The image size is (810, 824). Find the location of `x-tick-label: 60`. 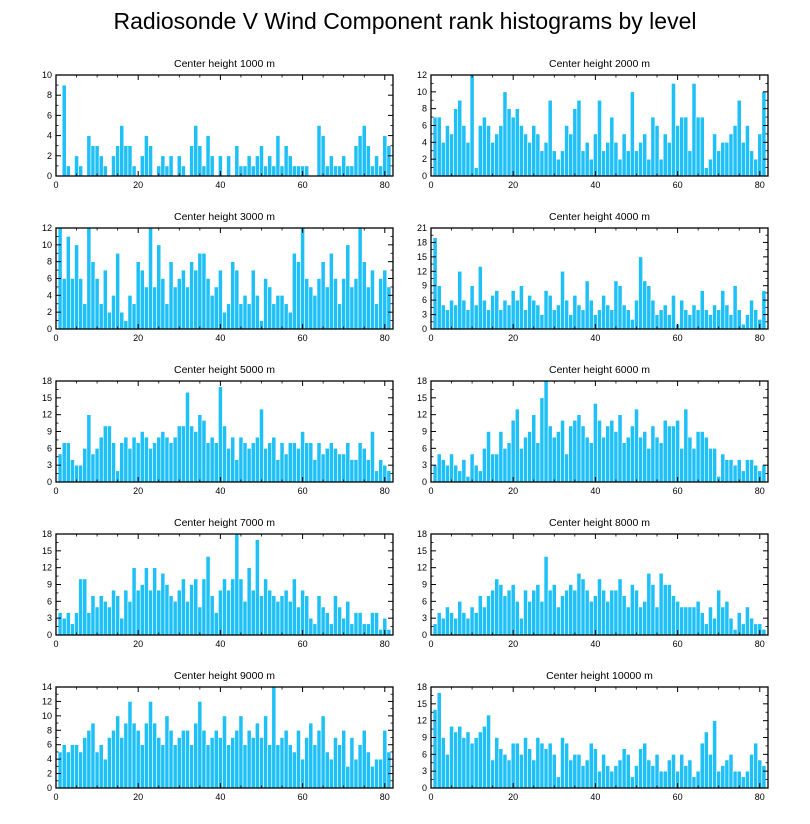

x-tick-label: 60 is located at coordinates (678, 644).